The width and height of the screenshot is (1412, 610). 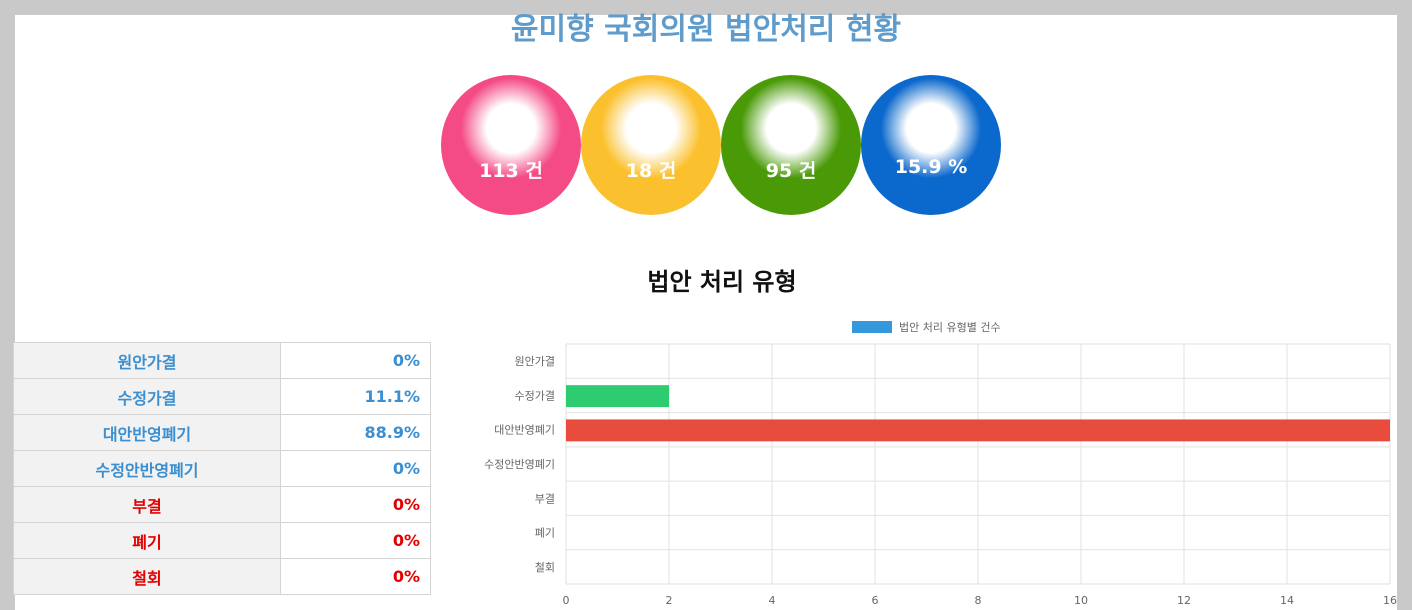 I want to click on stat-circle: 처리 18 건, so click(x=651, y=145).